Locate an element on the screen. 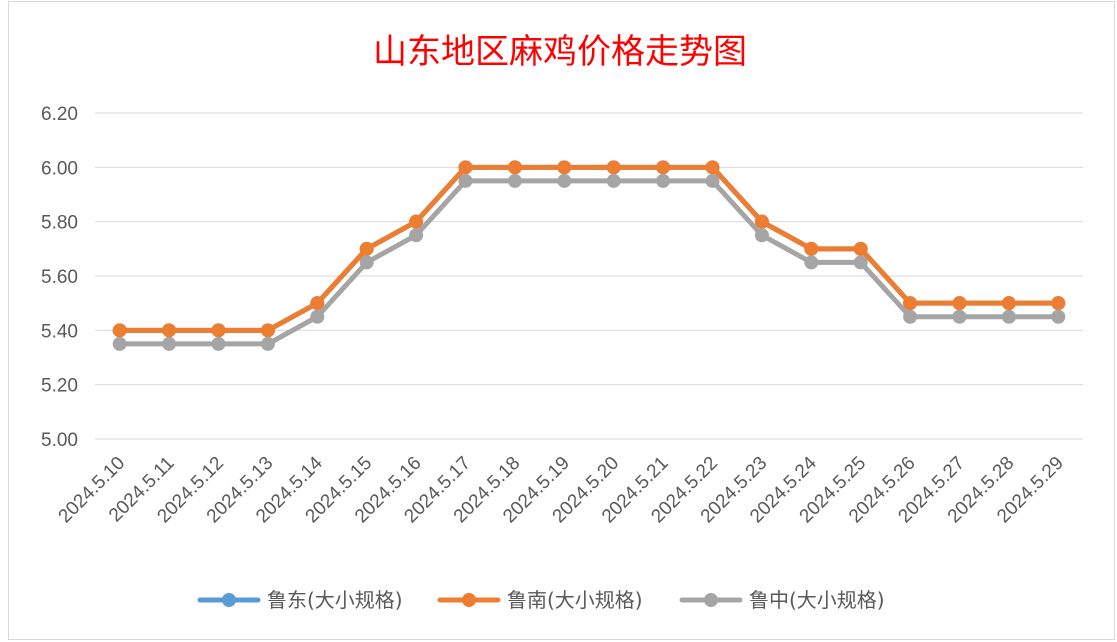  y-tick-label: 5.60 is located at coordinates (59, 277).